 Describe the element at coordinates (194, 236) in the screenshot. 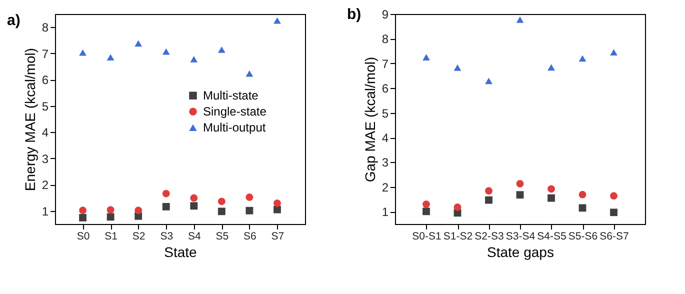

I see `x-tick-label: S4` at that location.